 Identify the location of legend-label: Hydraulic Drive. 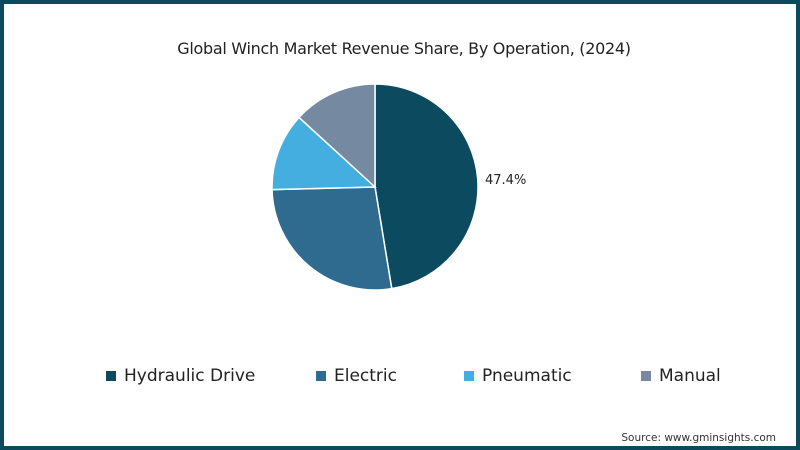
(190, 376).